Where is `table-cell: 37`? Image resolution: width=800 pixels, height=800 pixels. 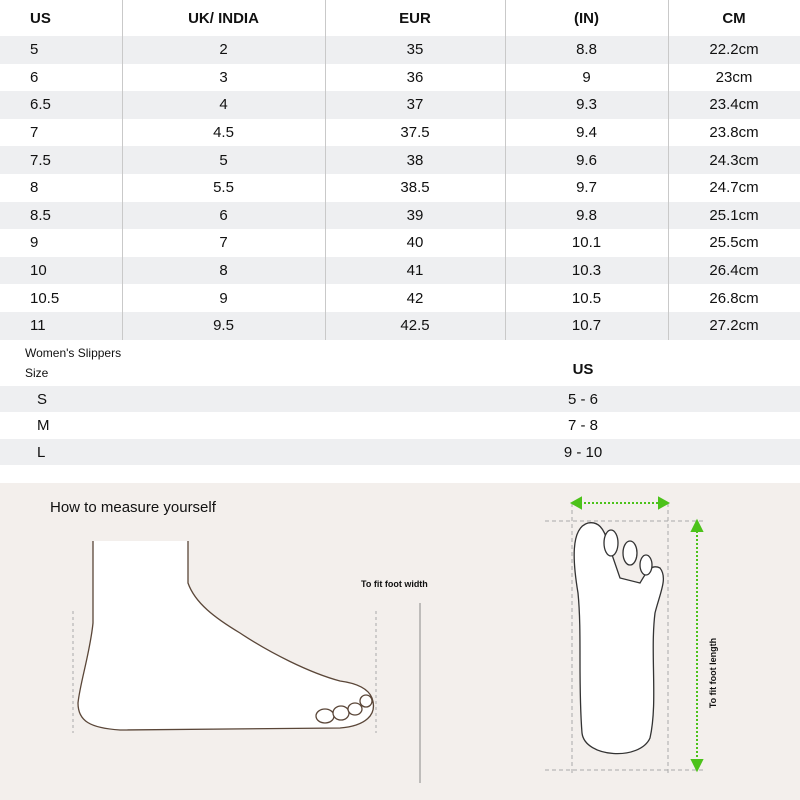 table-cell: 37 is located at coordinates (415, 105).